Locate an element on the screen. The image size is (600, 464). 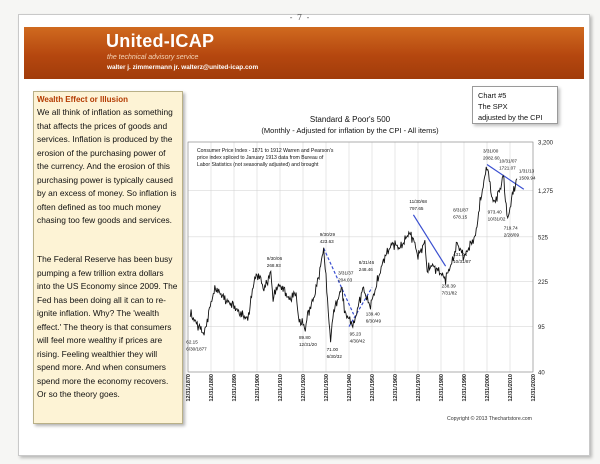
data-annotation: 423.63 is located at coordinates (327, 241).